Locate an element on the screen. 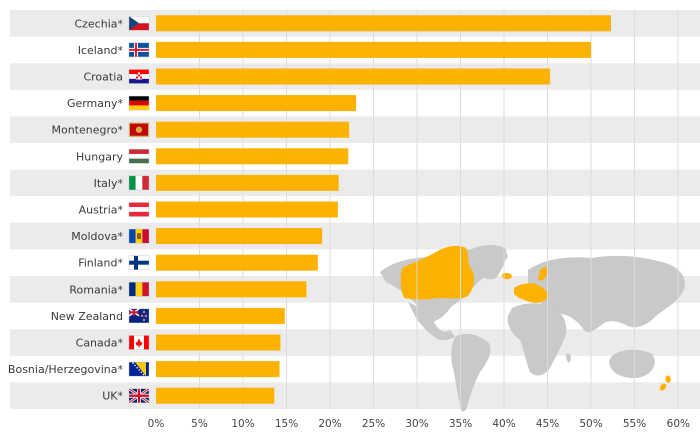 The height and width of the screenshot is (433, 700). category-label: Bosnia/Herzegovina* is located at coordinates (66, 369).